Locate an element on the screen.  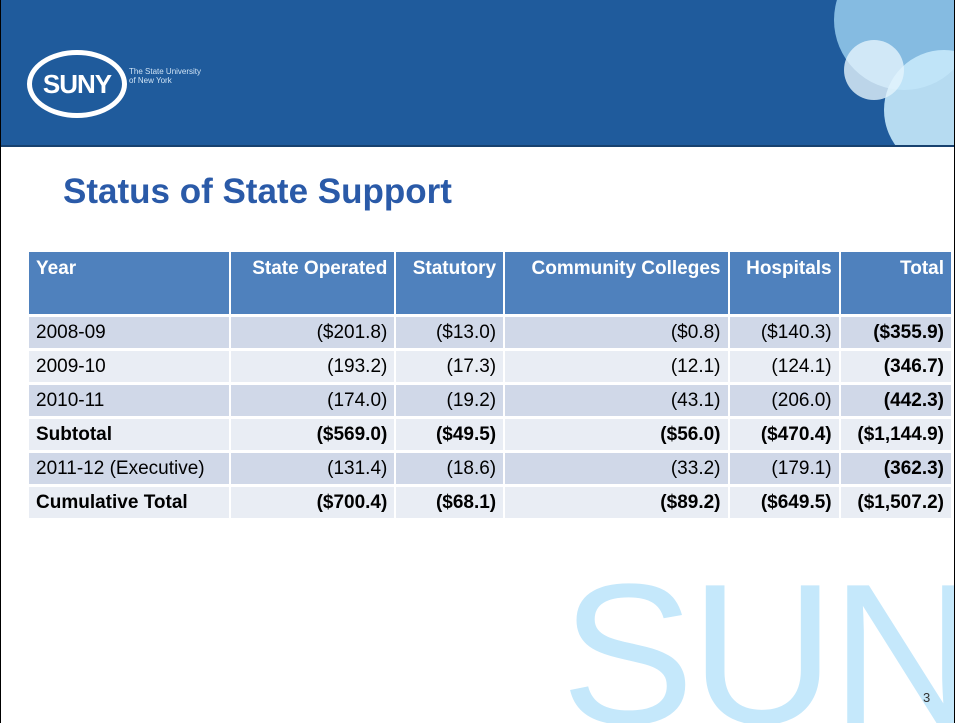
table-cell: ($140.3) is located at coordinates (783, 332).